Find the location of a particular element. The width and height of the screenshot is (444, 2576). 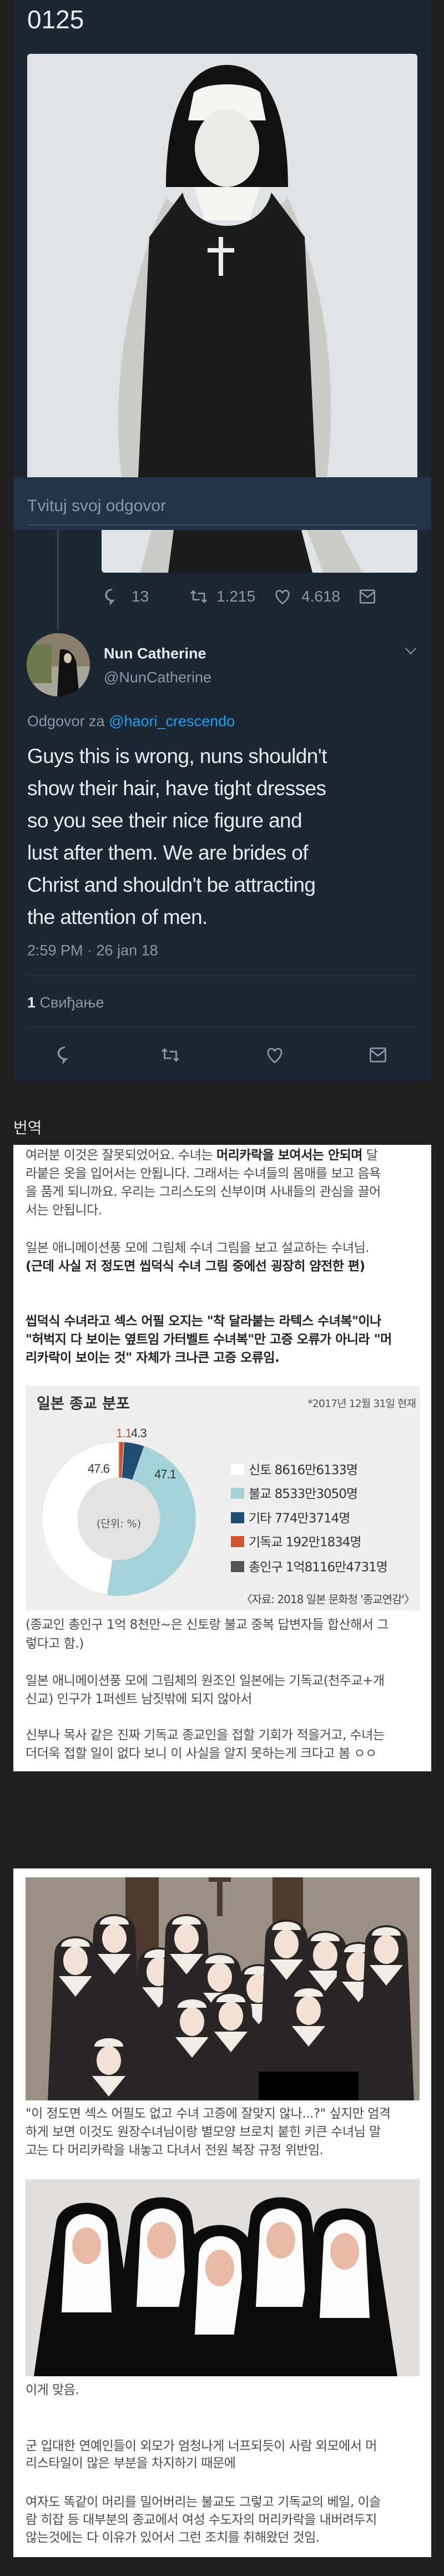

divider is located at coordinates (222, 1027).